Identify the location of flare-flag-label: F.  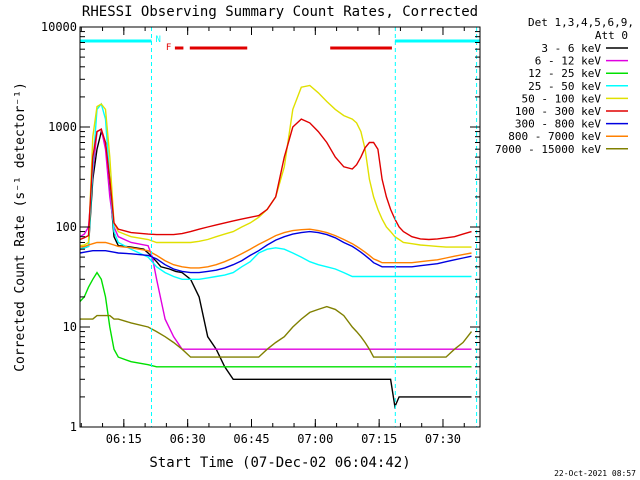
(168, 48).